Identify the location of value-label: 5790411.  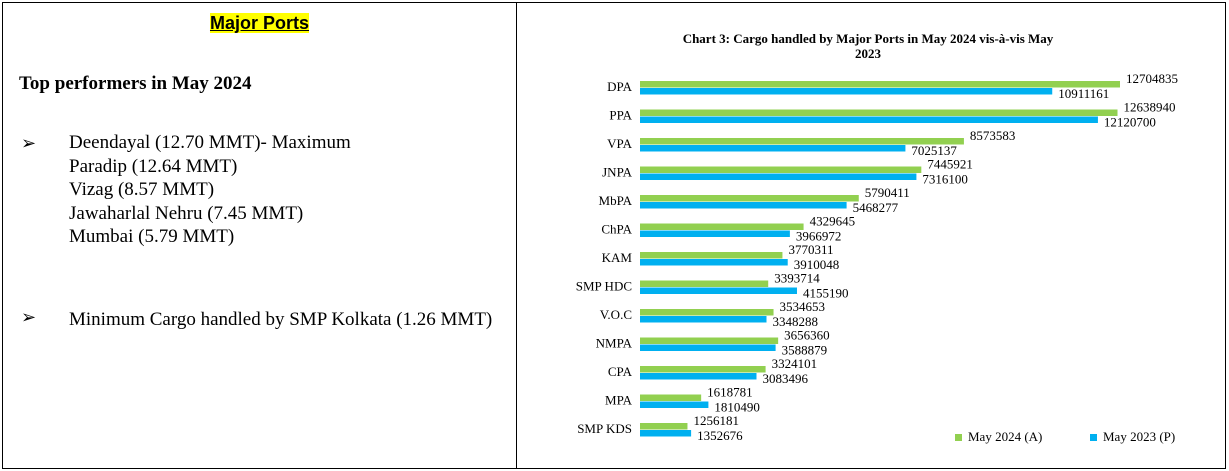
(887, 192).